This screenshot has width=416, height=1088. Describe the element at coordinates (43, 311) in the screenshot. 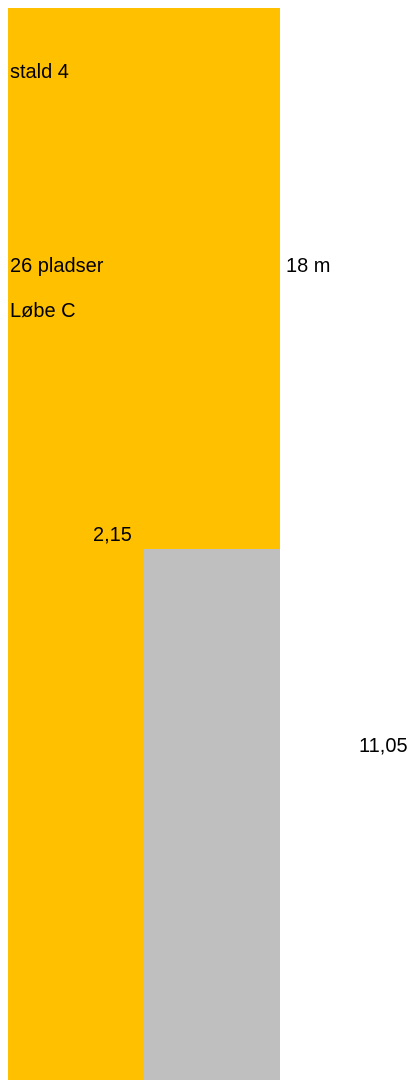

I see `run-label: Løbe C` at that location.